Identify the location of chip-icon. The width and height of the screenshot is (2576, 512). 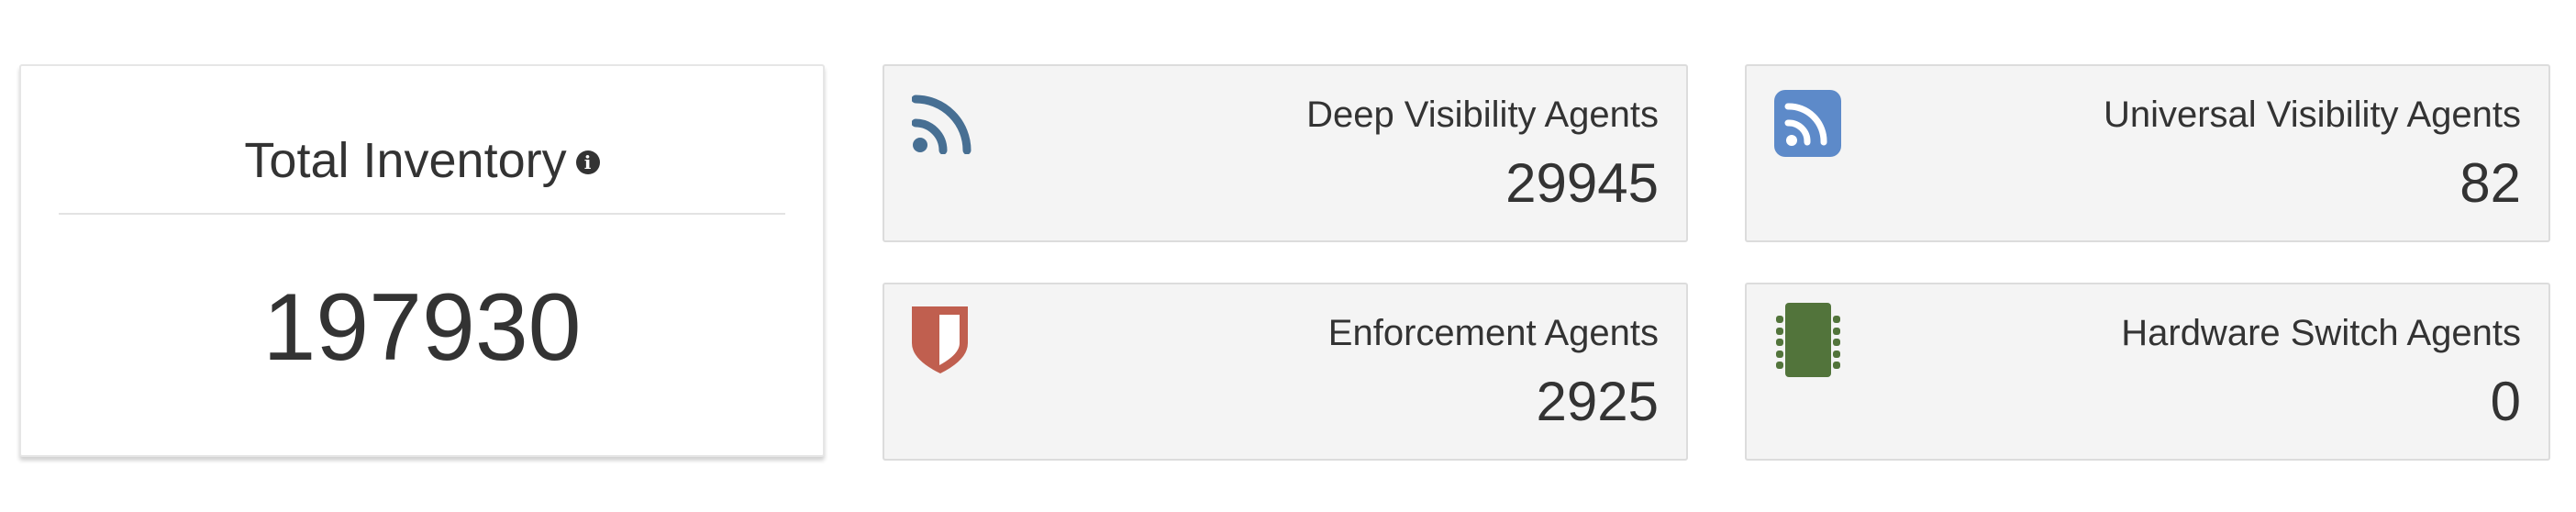
(1808, 343).